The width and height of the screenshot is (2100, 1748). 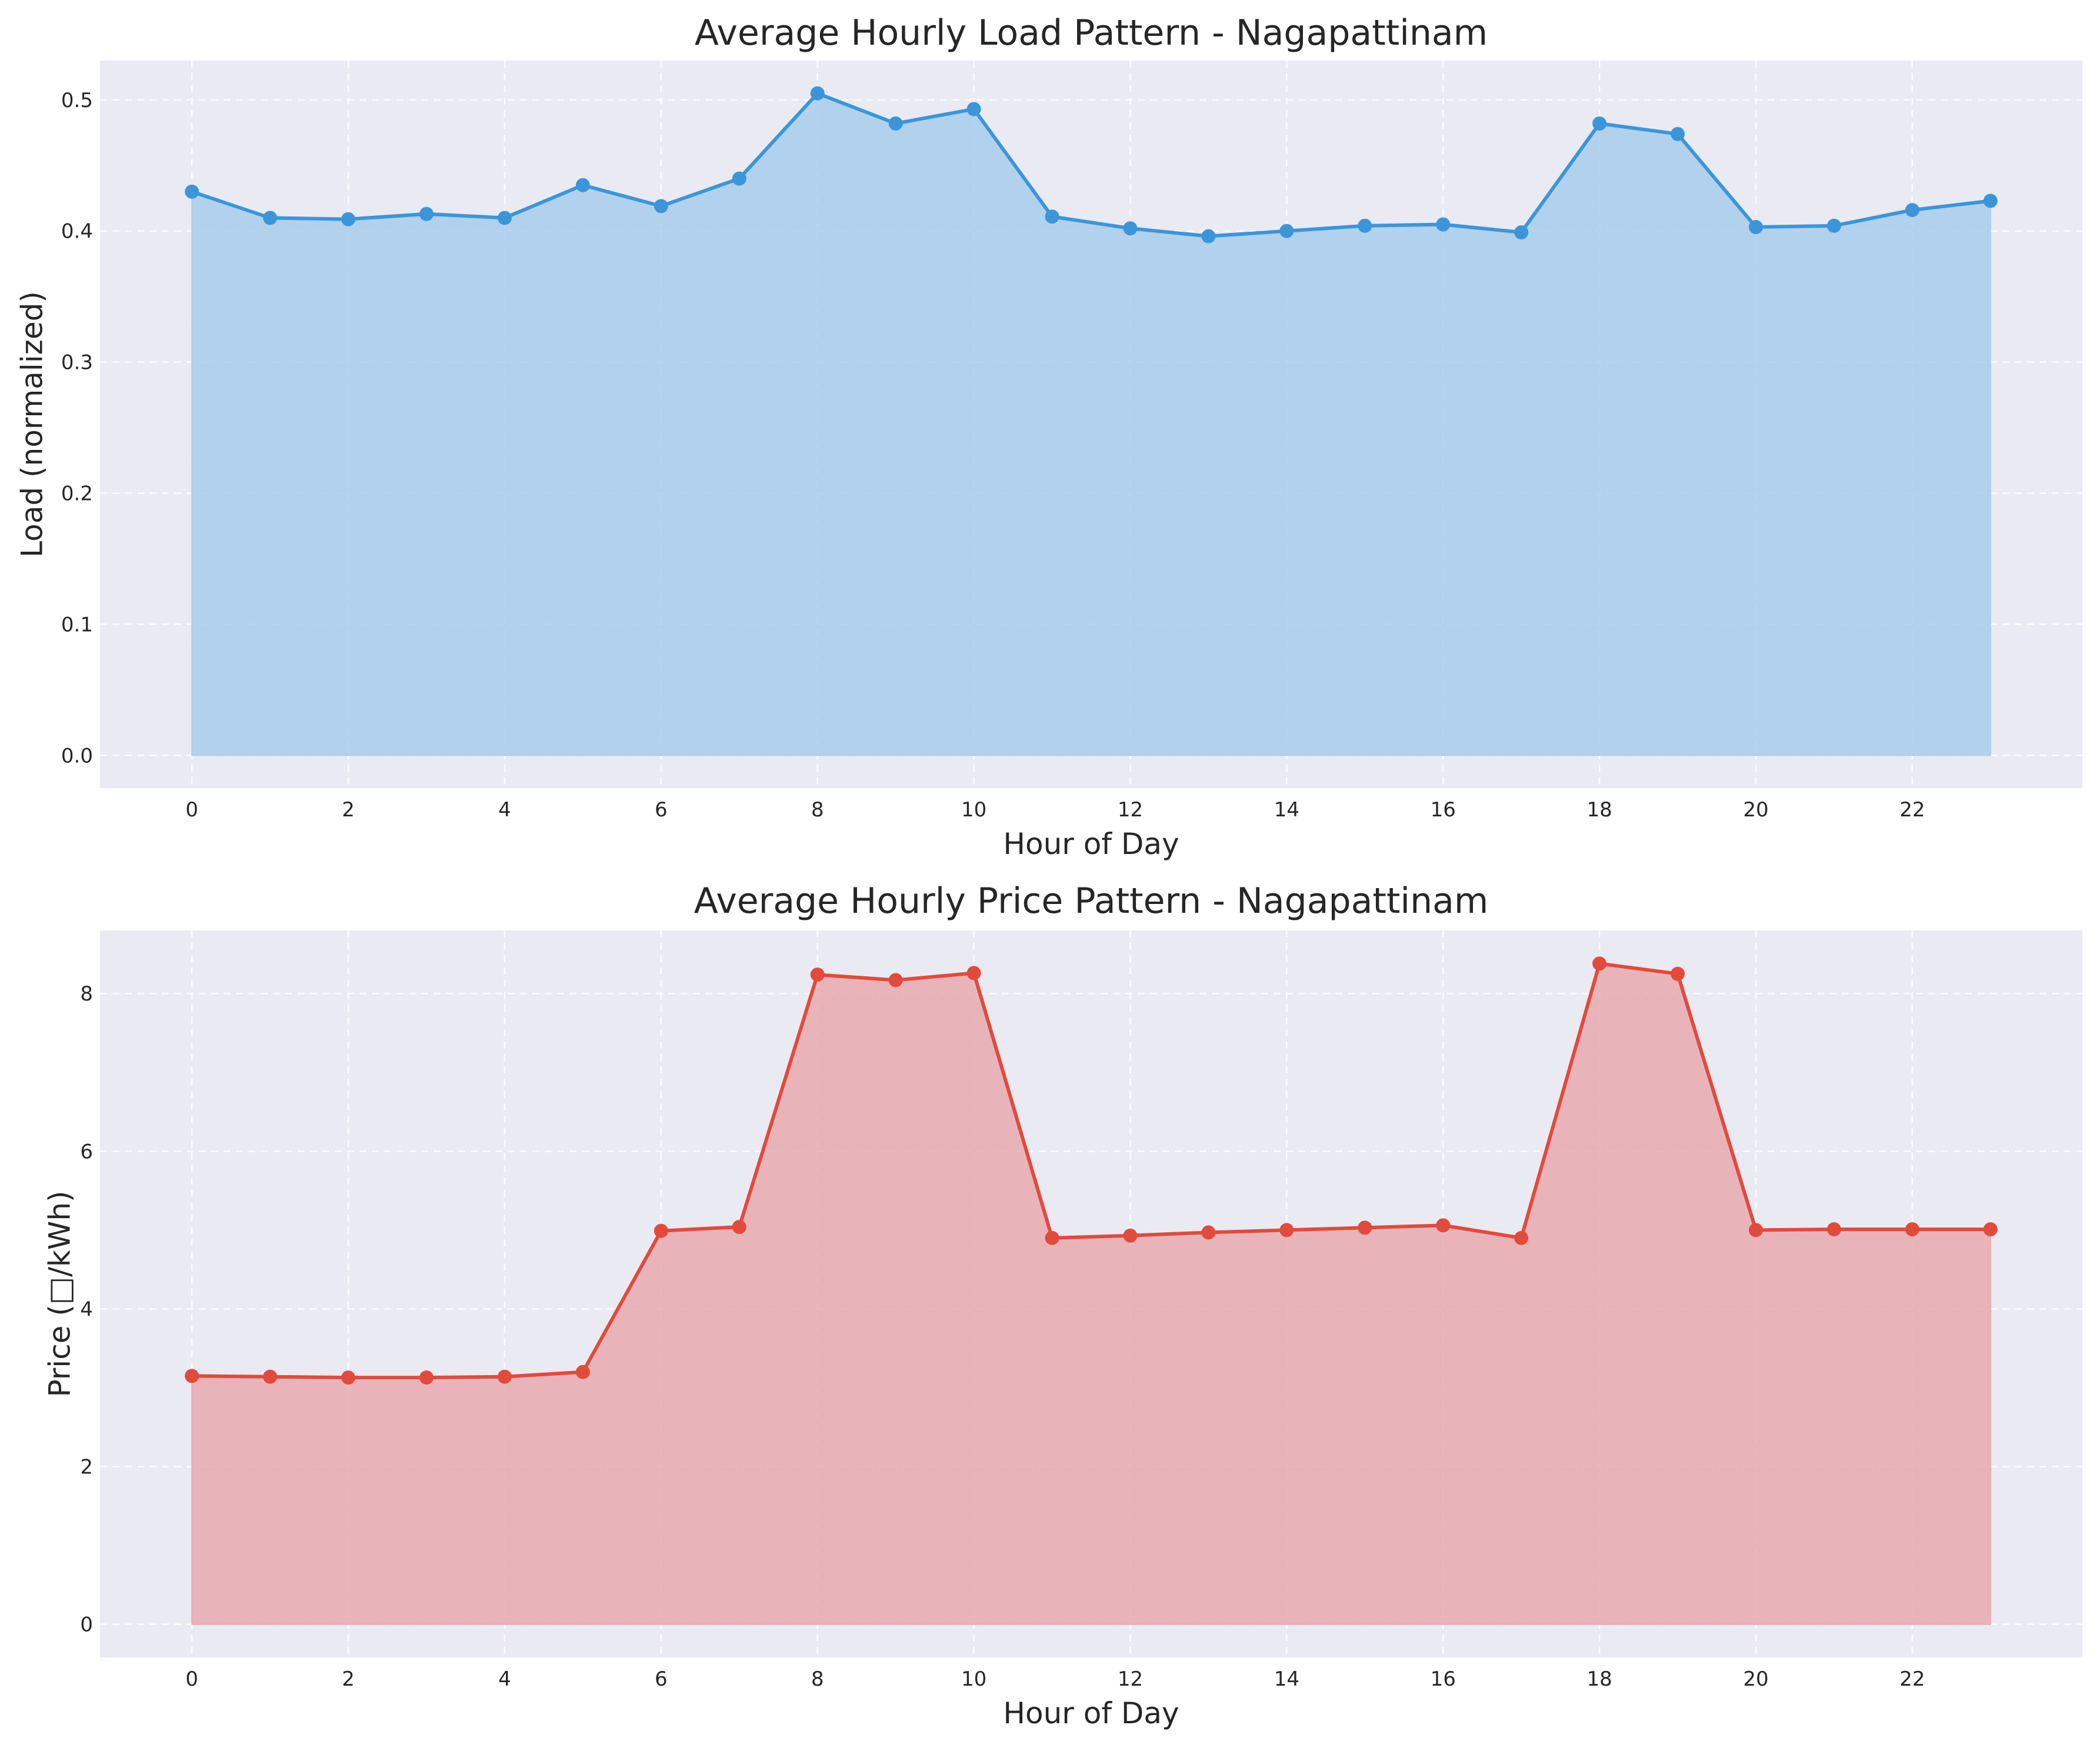 What do you see at coordinates (86, 1151) in the screenshot?
I see `price-y-tick-label: 6` at bounding box center [86, 1151].